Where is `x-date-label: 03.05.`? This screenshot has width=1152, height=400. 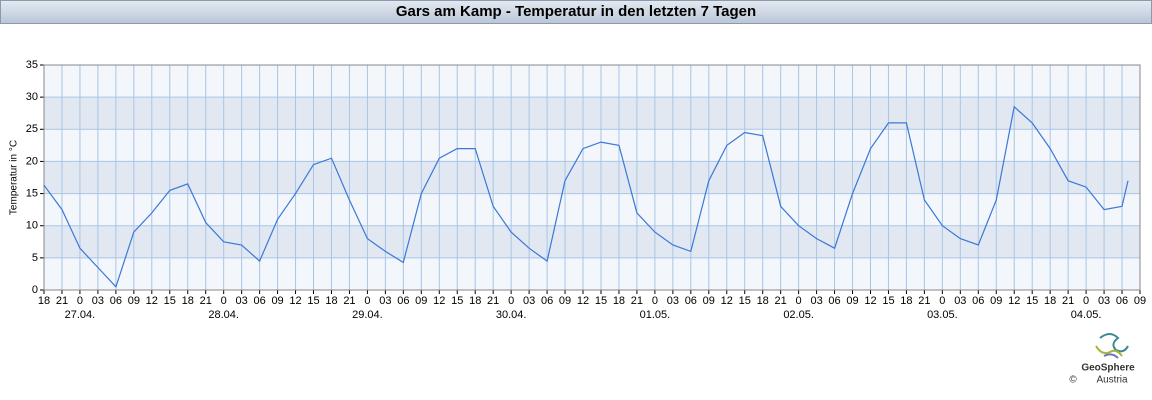 x-date-label: 03.05. is located at coordinates (942, 315).